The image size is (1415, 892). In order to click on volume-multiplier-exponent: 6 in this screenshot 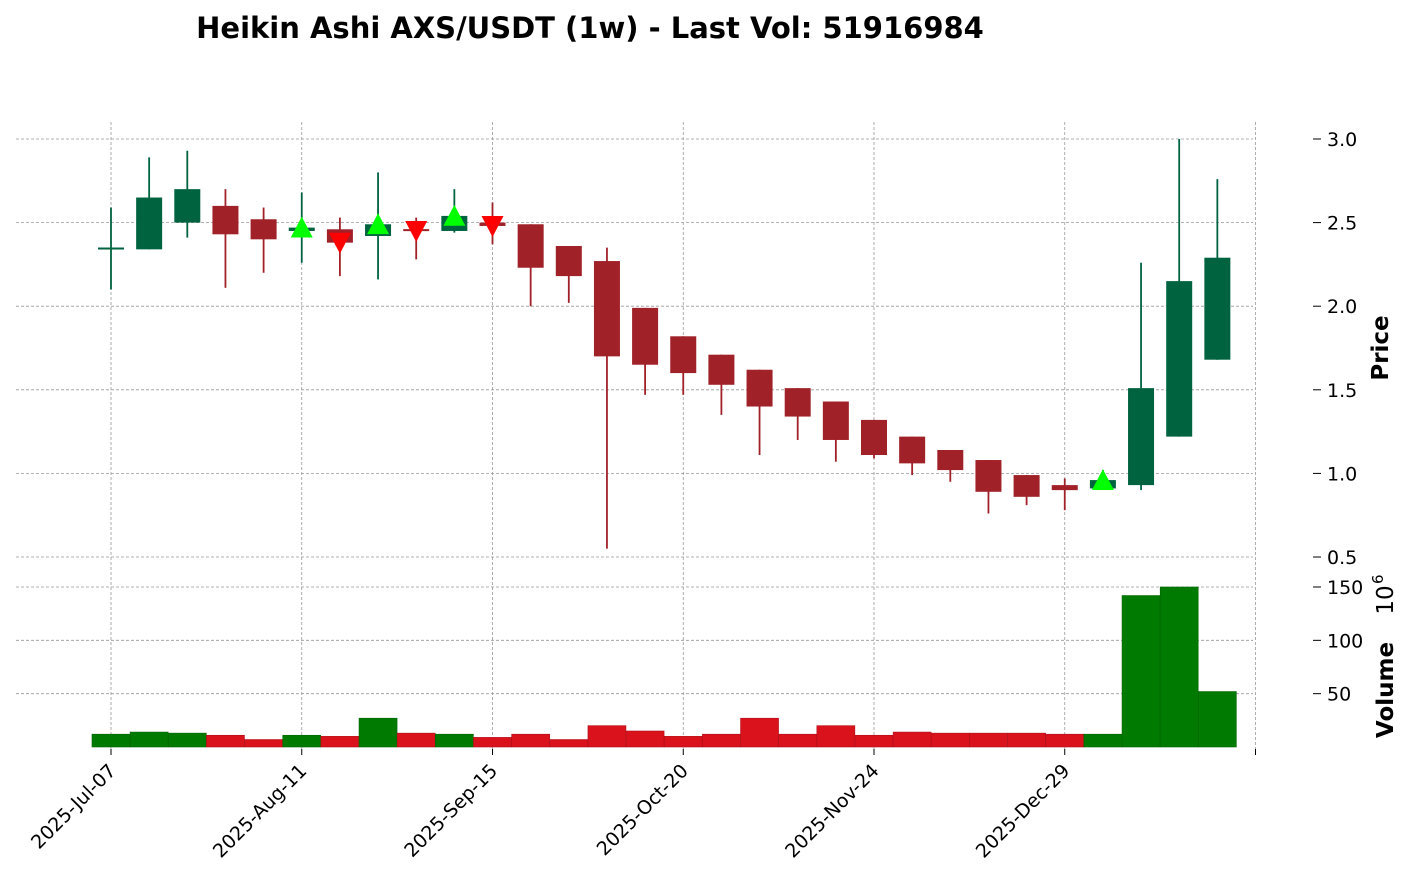, I will do `click(1378, 579)`.